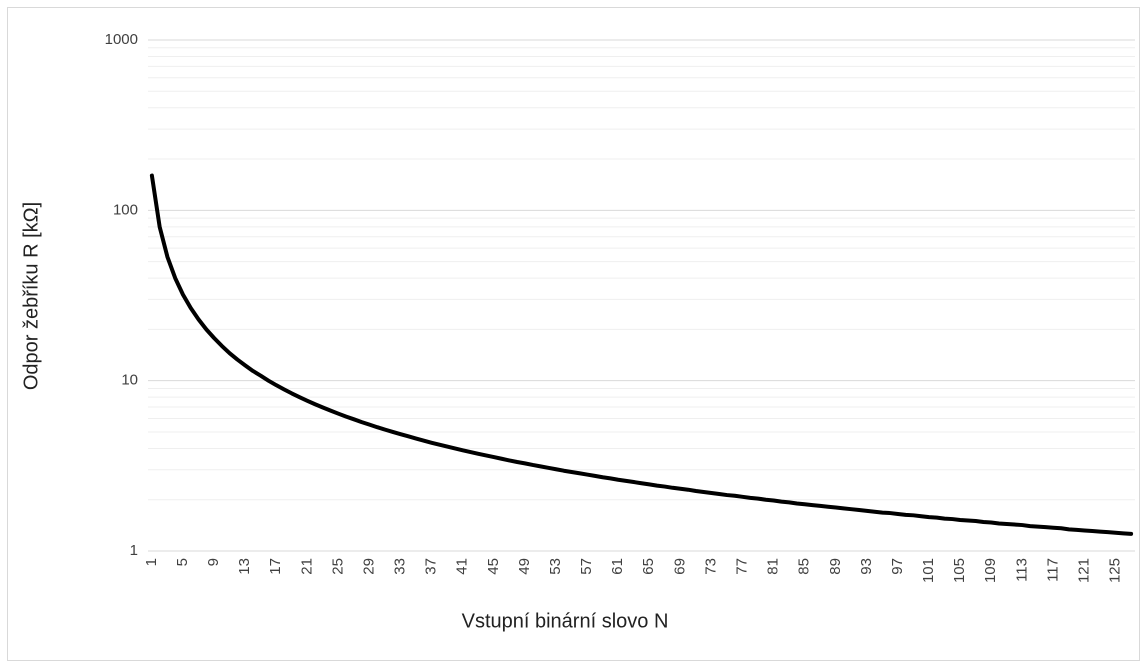  I want to click on x-tick-label: 117, so click(1052, 570).